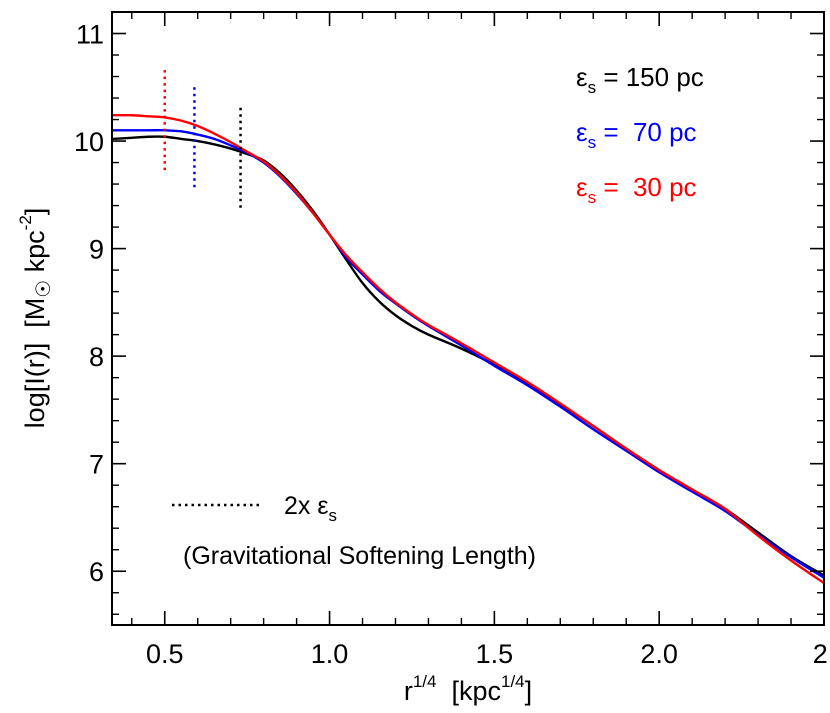 The image size is (830, 713). I want to click on x-tick-label: 1.0, so click(330, 654).